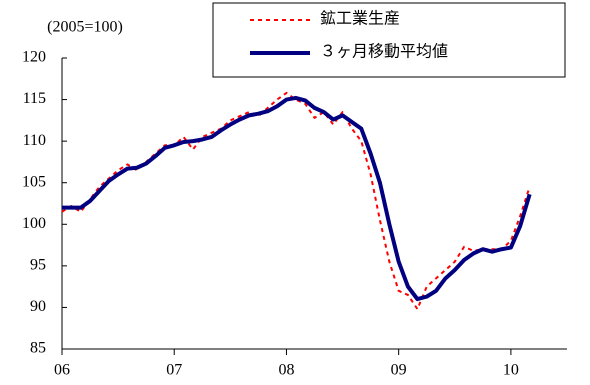 Image resolution: width=590 pixels, height=385 pixels. I want to click on y-tick-label: 100, so click(34, 223).